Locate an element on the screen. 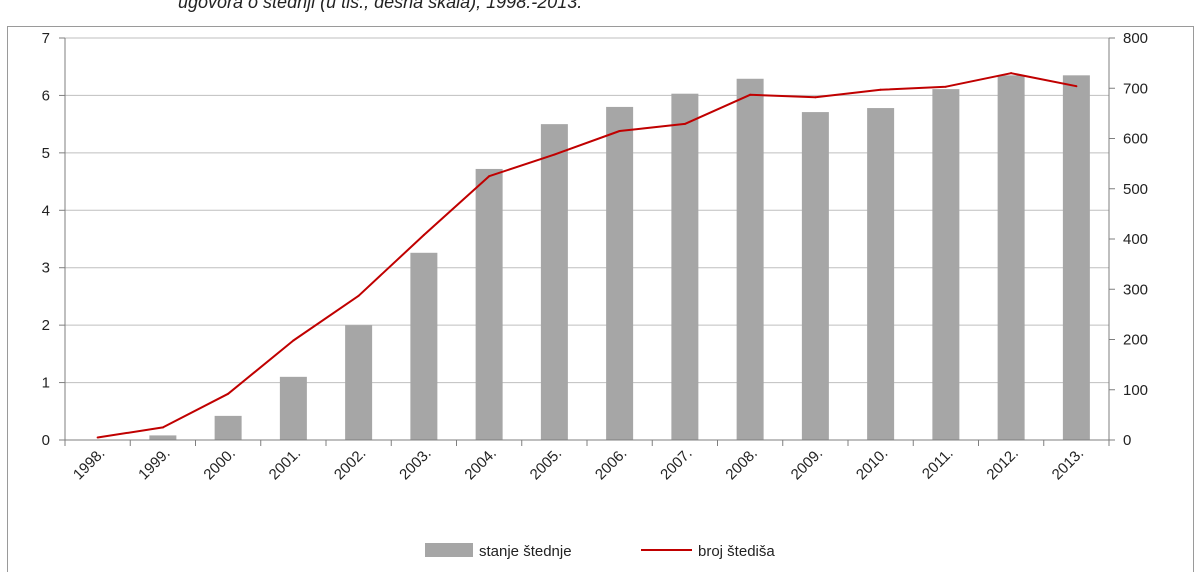  right-tick-label: 300 is located at coordinates (1135, 289).